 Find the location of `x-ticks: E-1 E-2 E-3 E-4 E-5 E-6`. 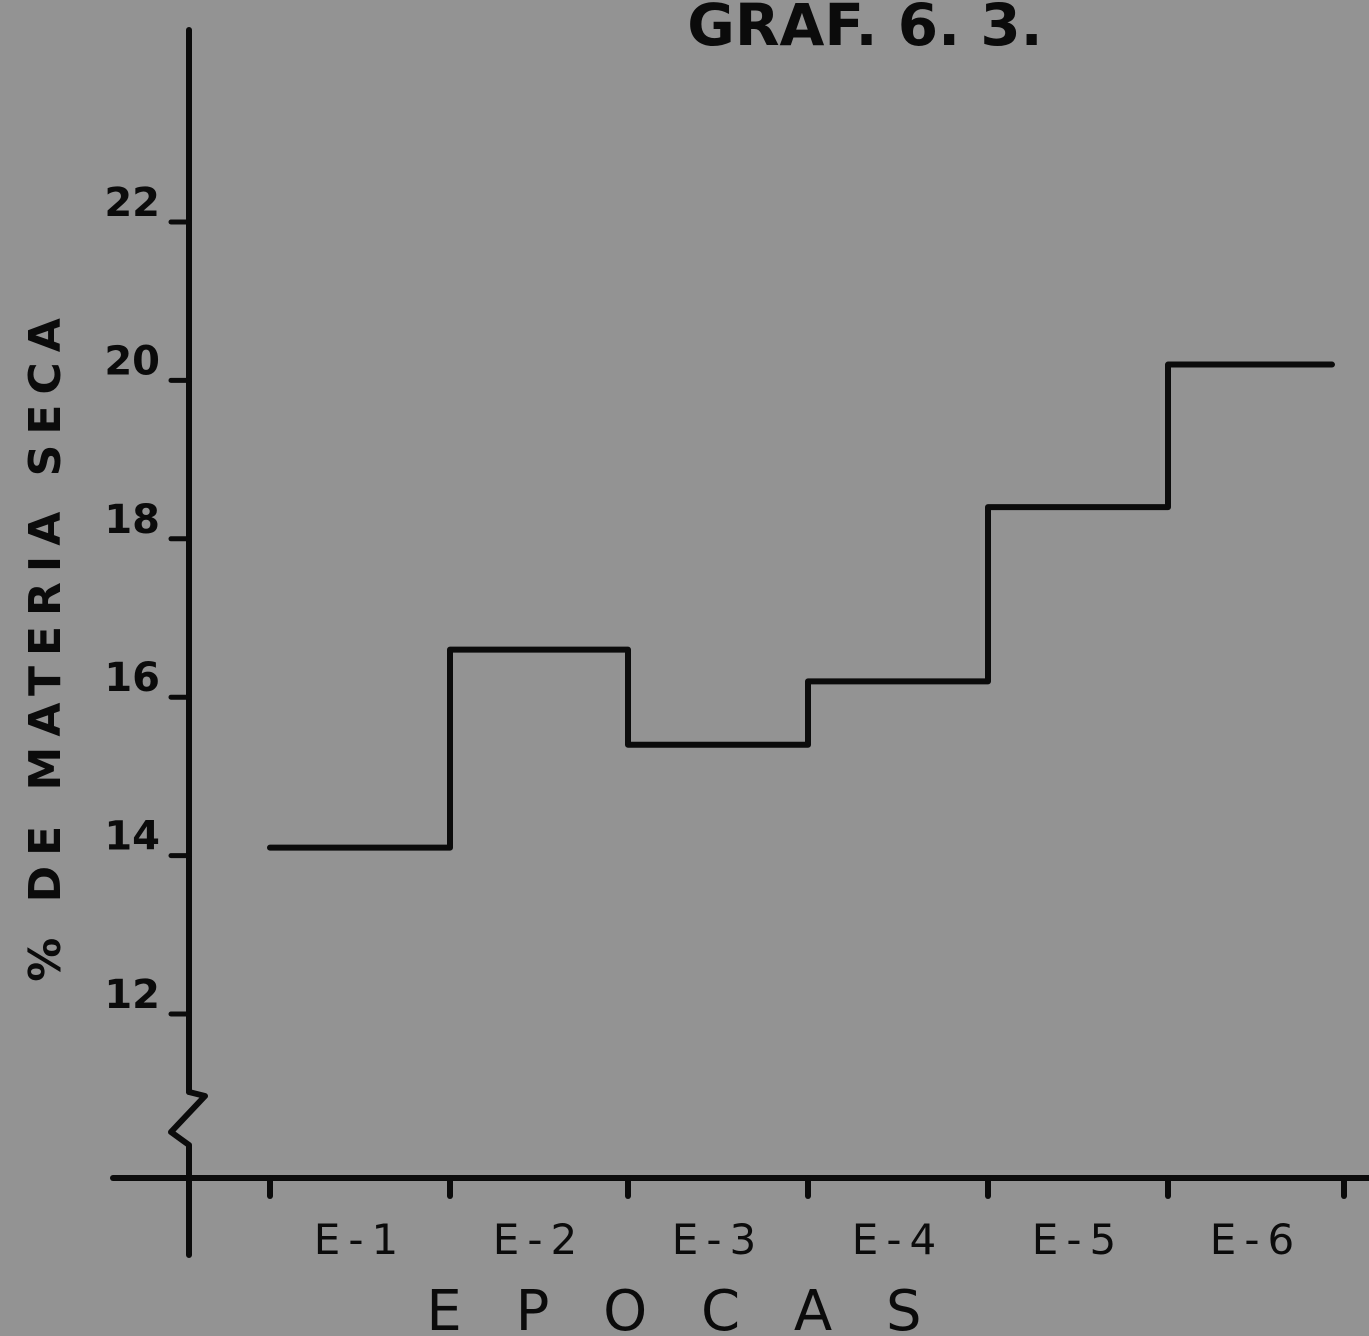

x-ticks: E-1 E-2 E-3 E-4 E-5 E-6 is located at coordinates (807, 1219).